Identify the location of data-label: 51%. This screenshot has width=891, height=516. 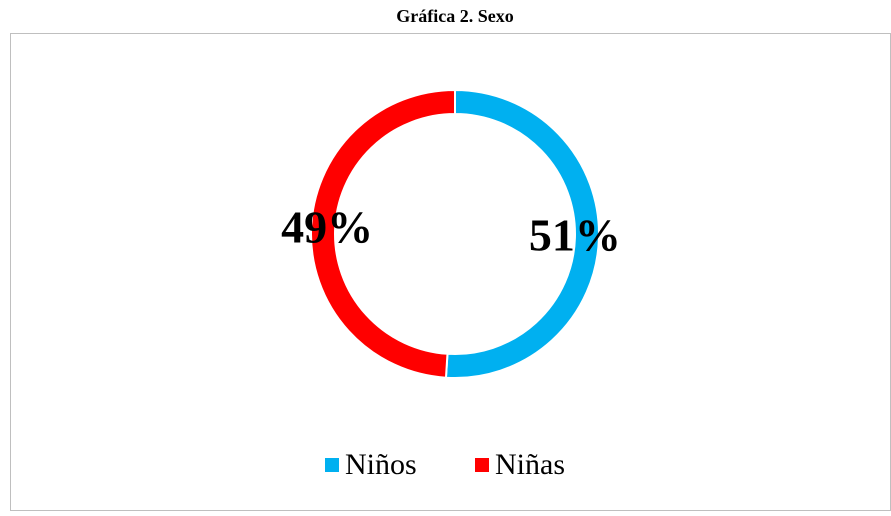
(575, 235).